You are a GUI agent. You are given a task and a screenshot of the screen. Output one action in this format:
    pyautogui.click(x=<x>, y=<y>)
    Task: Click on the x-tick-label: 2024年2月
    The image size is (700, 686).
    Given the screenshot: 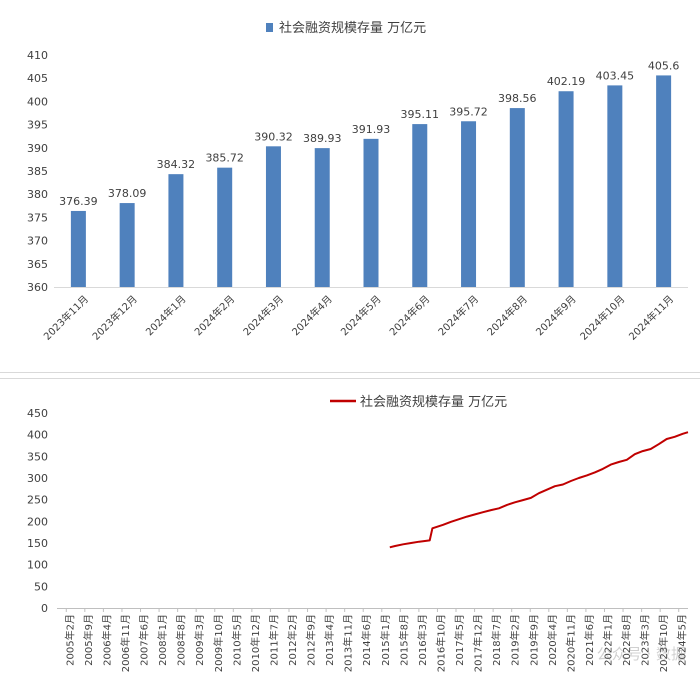 What is the action you would take?
    pyautogui.click(x=215, y=315)
    